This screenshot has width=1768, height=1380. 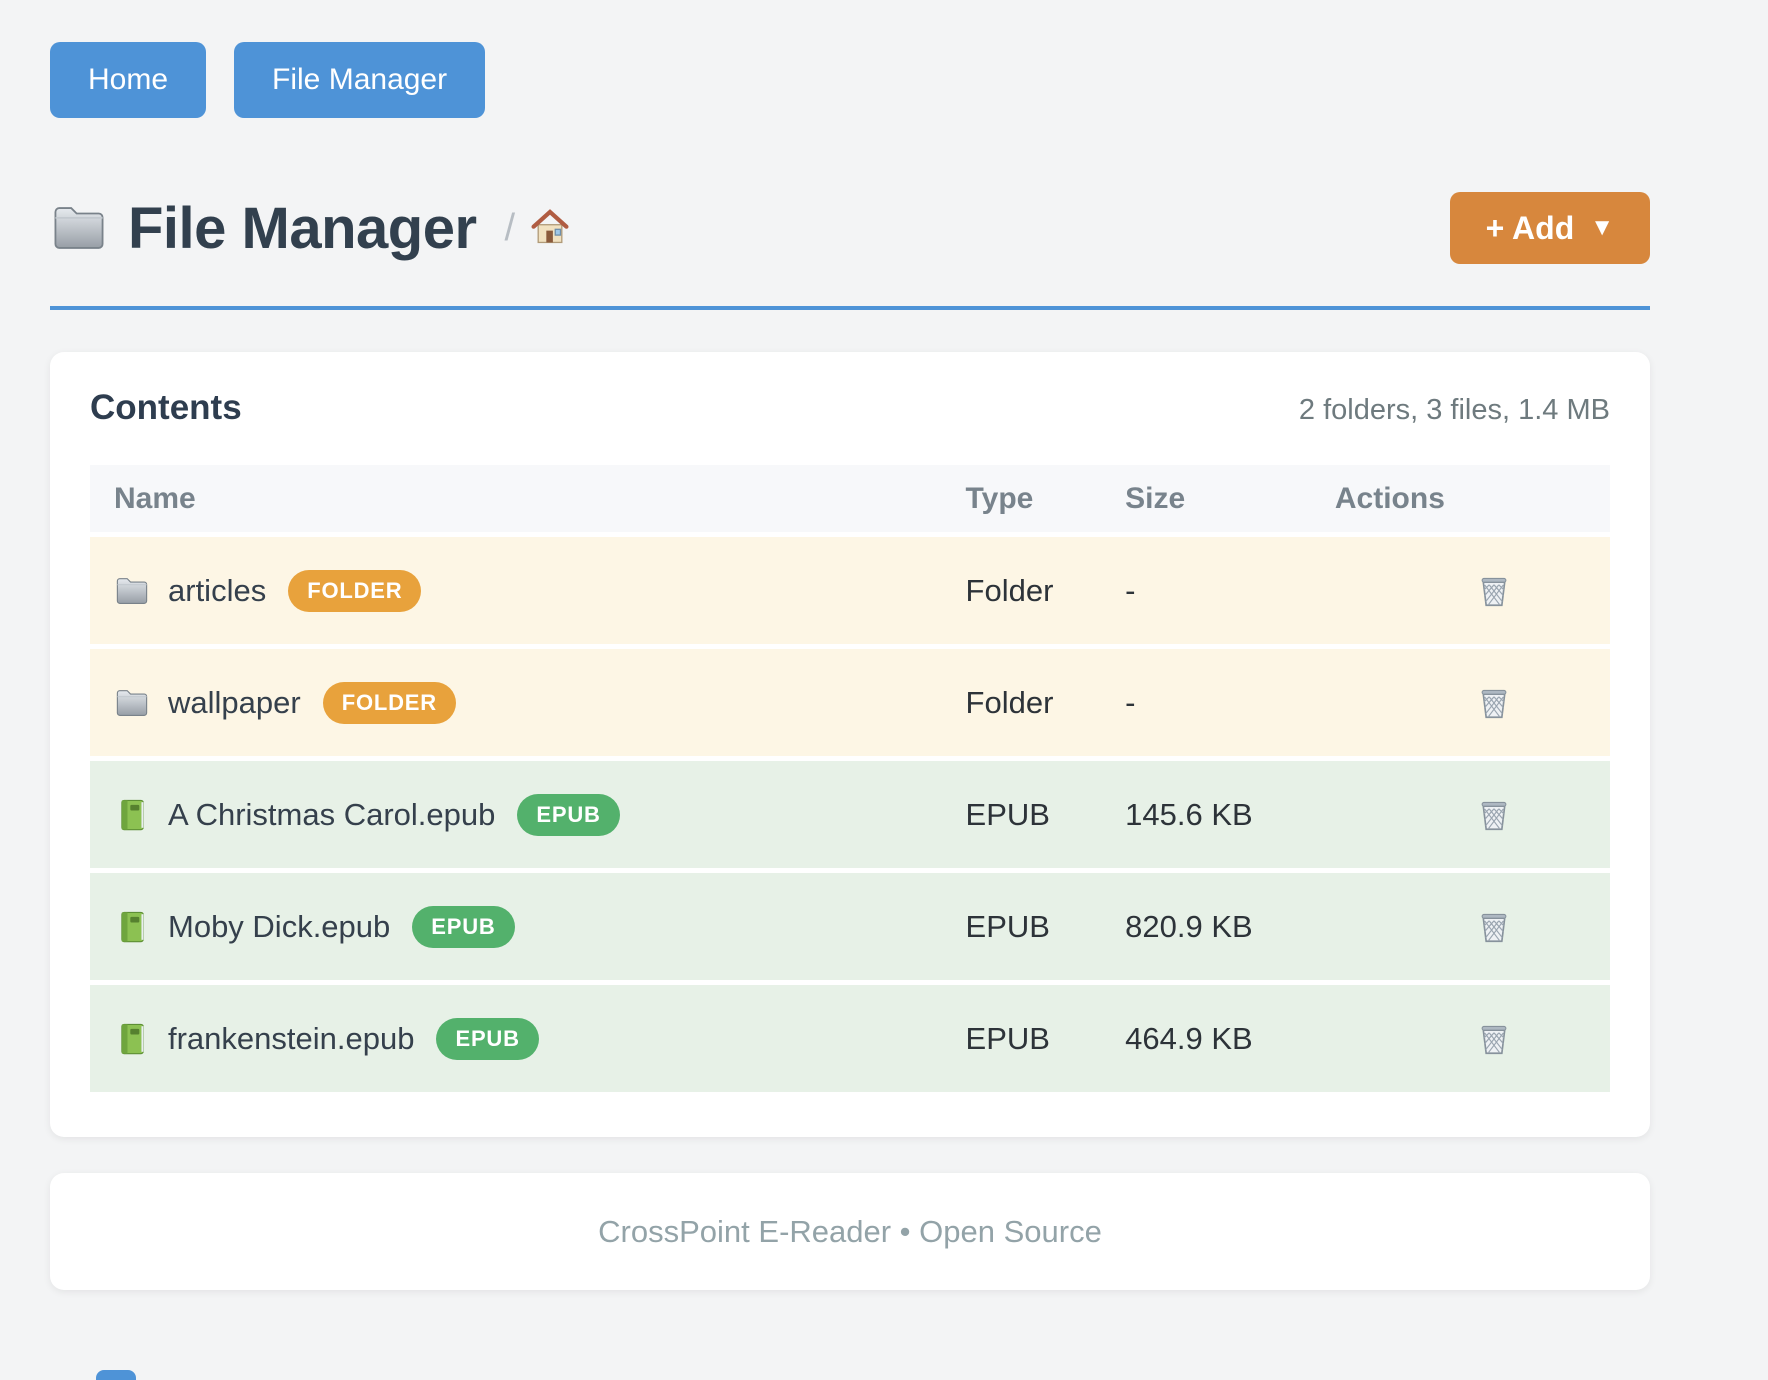 I want to click on file-size-cell: 464.9 KB, so click(x=1230, y=1038).